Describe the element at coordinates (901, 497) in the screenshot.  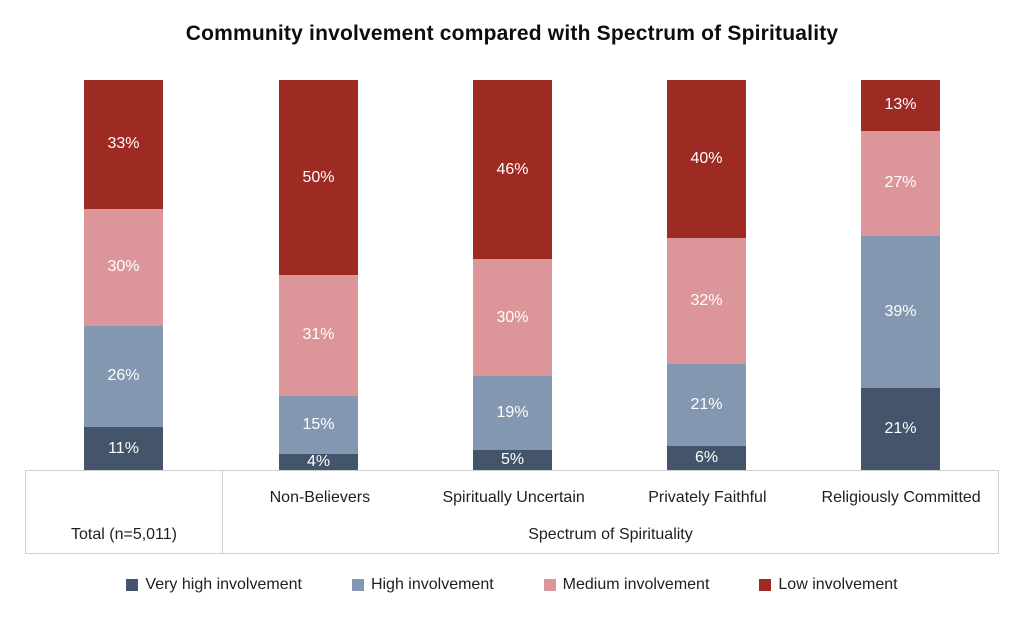
I see `category-label: Religiously Committed` at that location.